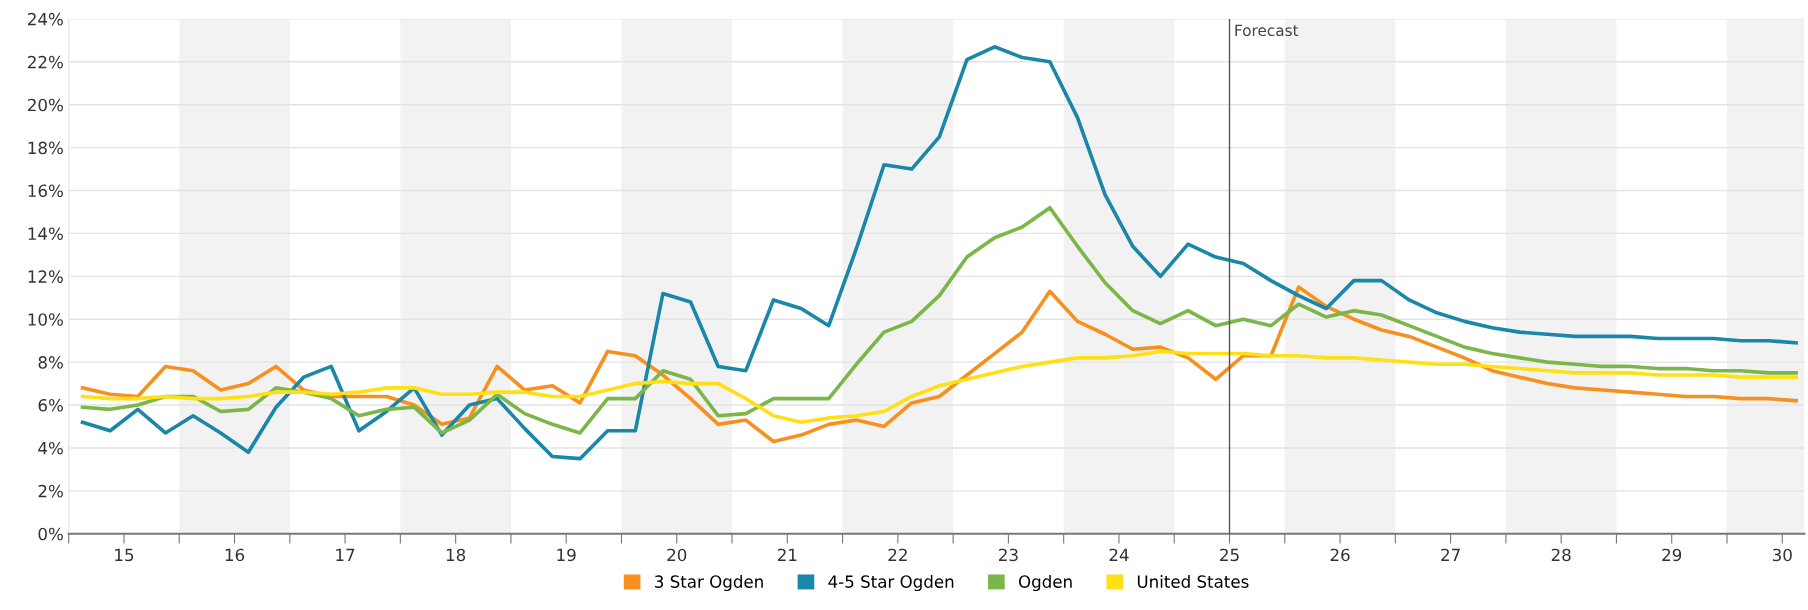 Image resolution: width=1808 pixels, height=610 pixels. Describe the element at coordinates (1450, 554) in the screenshot. I see `x-tick-label: 27` at that location.